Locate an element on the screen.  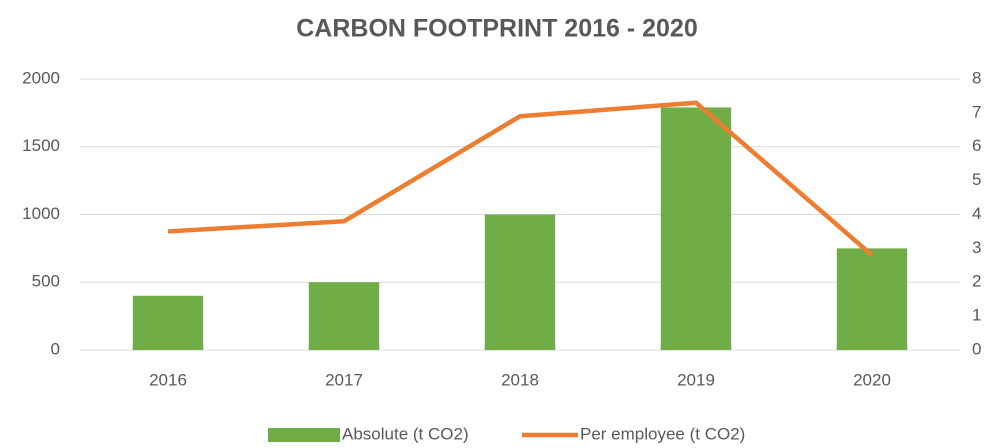
y2-tick-label: 6 is located at coordinates (976, 145).